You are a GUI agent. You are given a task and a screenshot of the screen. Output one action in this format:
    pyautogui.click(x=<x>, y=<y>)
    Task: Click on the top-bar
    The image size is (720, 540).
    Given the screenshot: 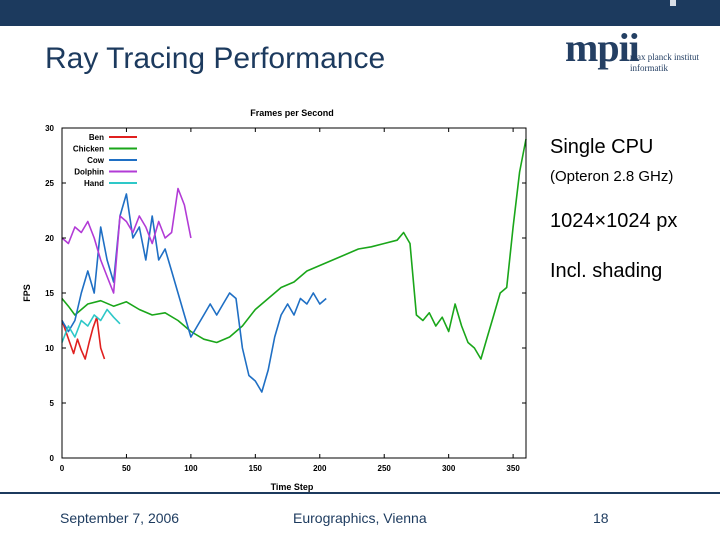 What is the action you would take?
    pyautogui.click(x=360, y=13)
    